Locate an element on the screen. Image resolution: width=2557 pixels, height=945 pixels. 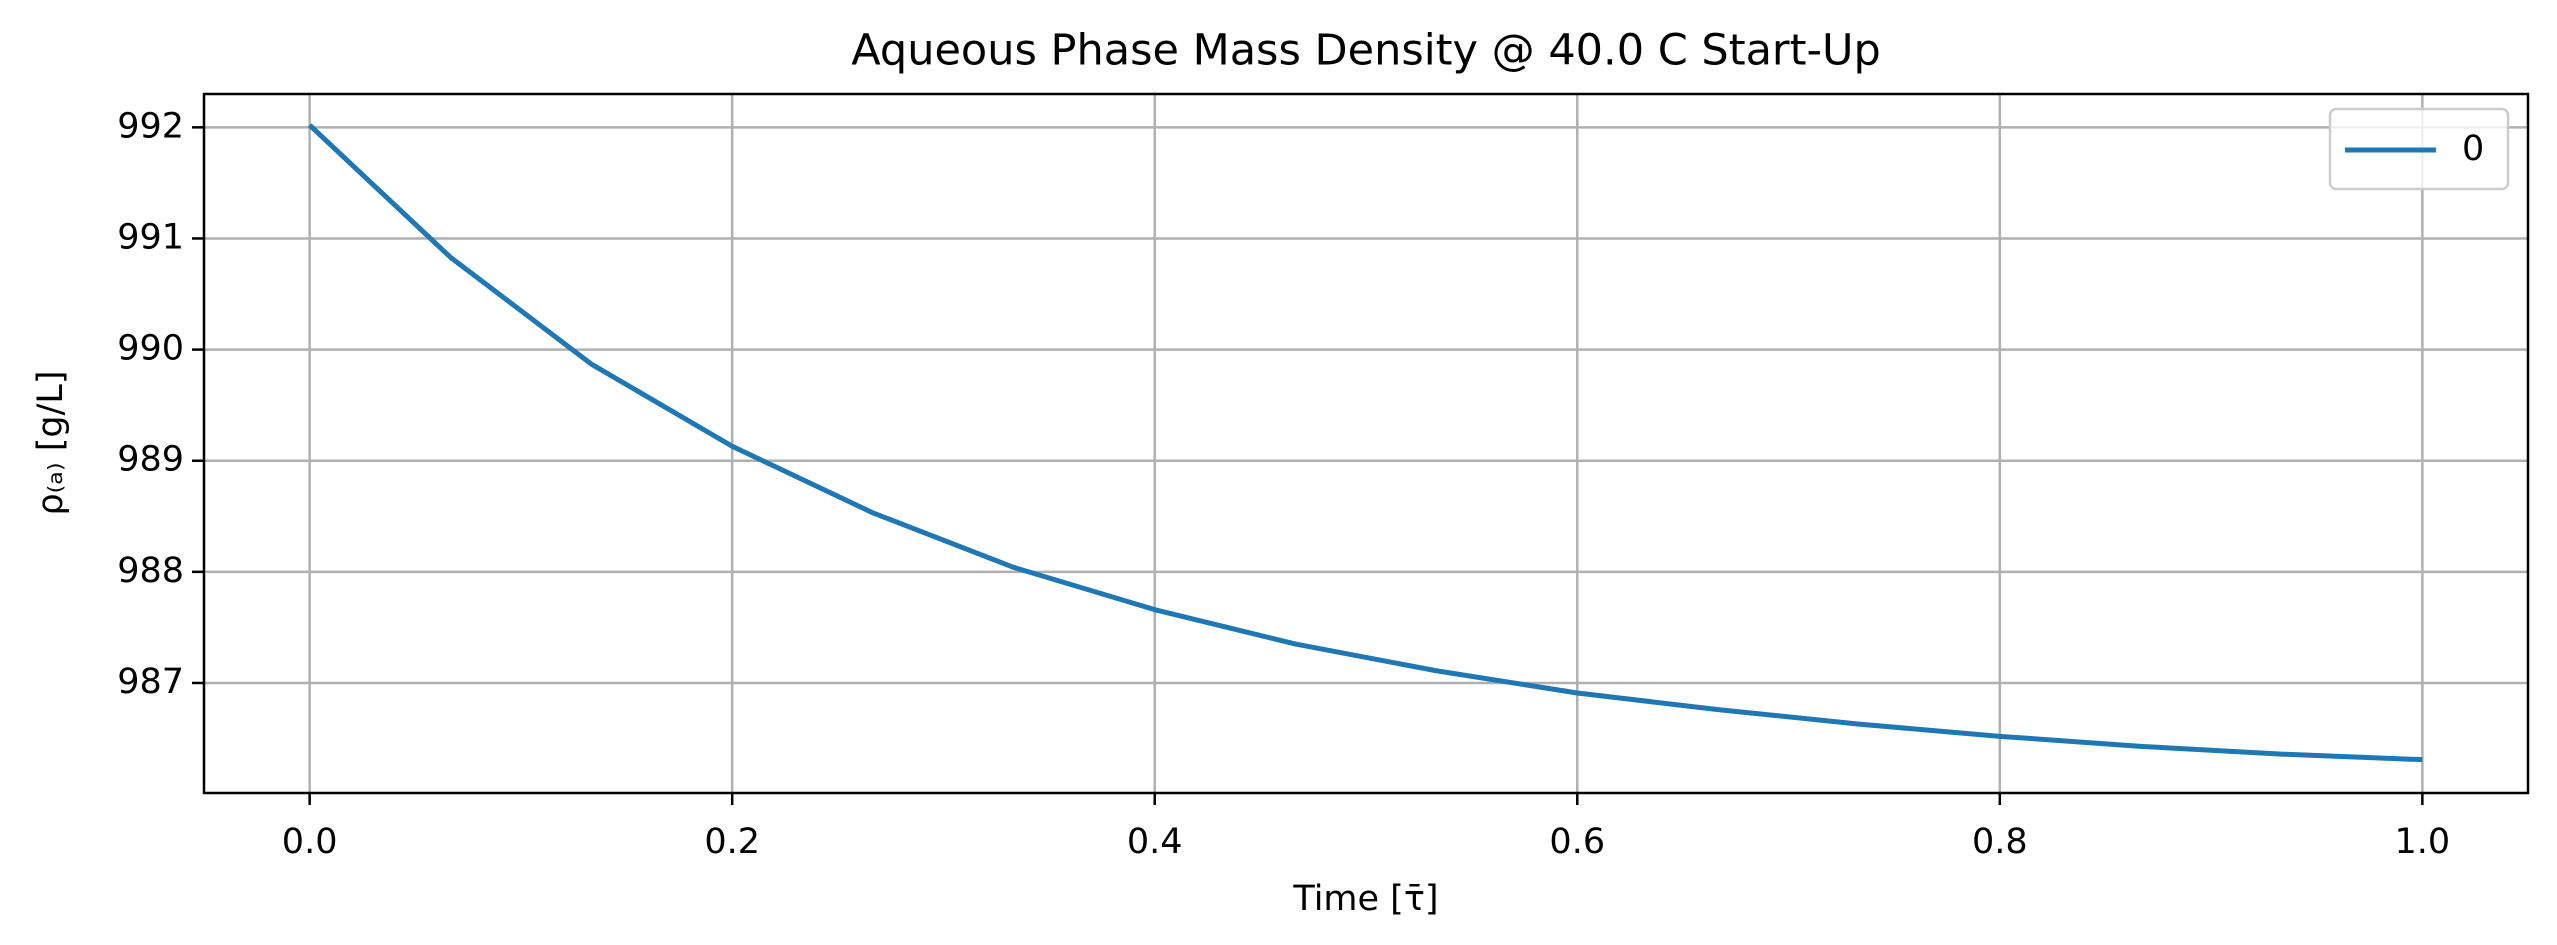
x-axis-label: Time [τ̄] is located at coordinates (1365, 899).